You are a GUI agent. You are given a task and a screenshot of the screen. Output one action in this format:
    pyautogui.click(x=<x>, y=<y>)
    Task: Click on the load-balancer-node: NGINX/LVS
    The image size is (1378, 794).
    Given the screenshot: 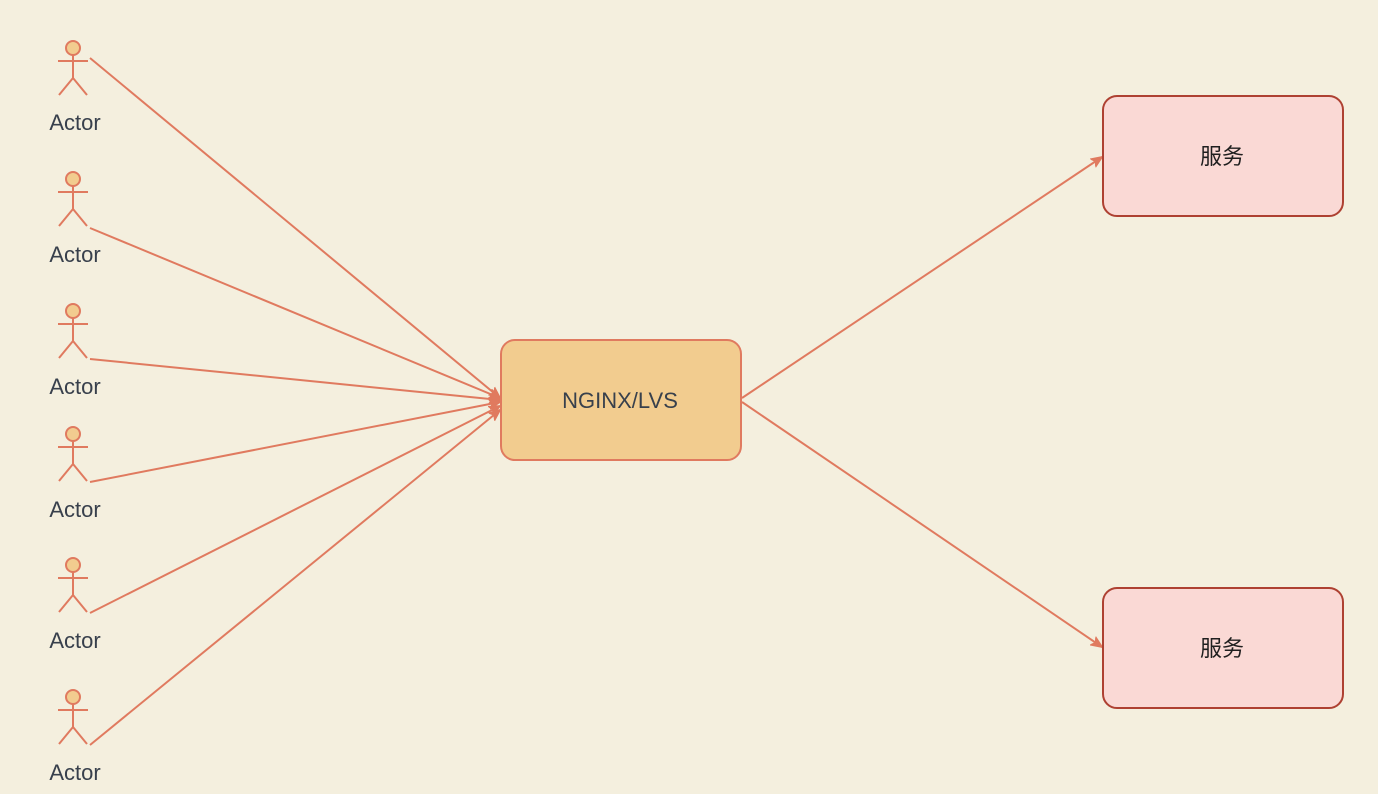 What is the action you would take?
    pyautogui.click(x=621, y=400)
    